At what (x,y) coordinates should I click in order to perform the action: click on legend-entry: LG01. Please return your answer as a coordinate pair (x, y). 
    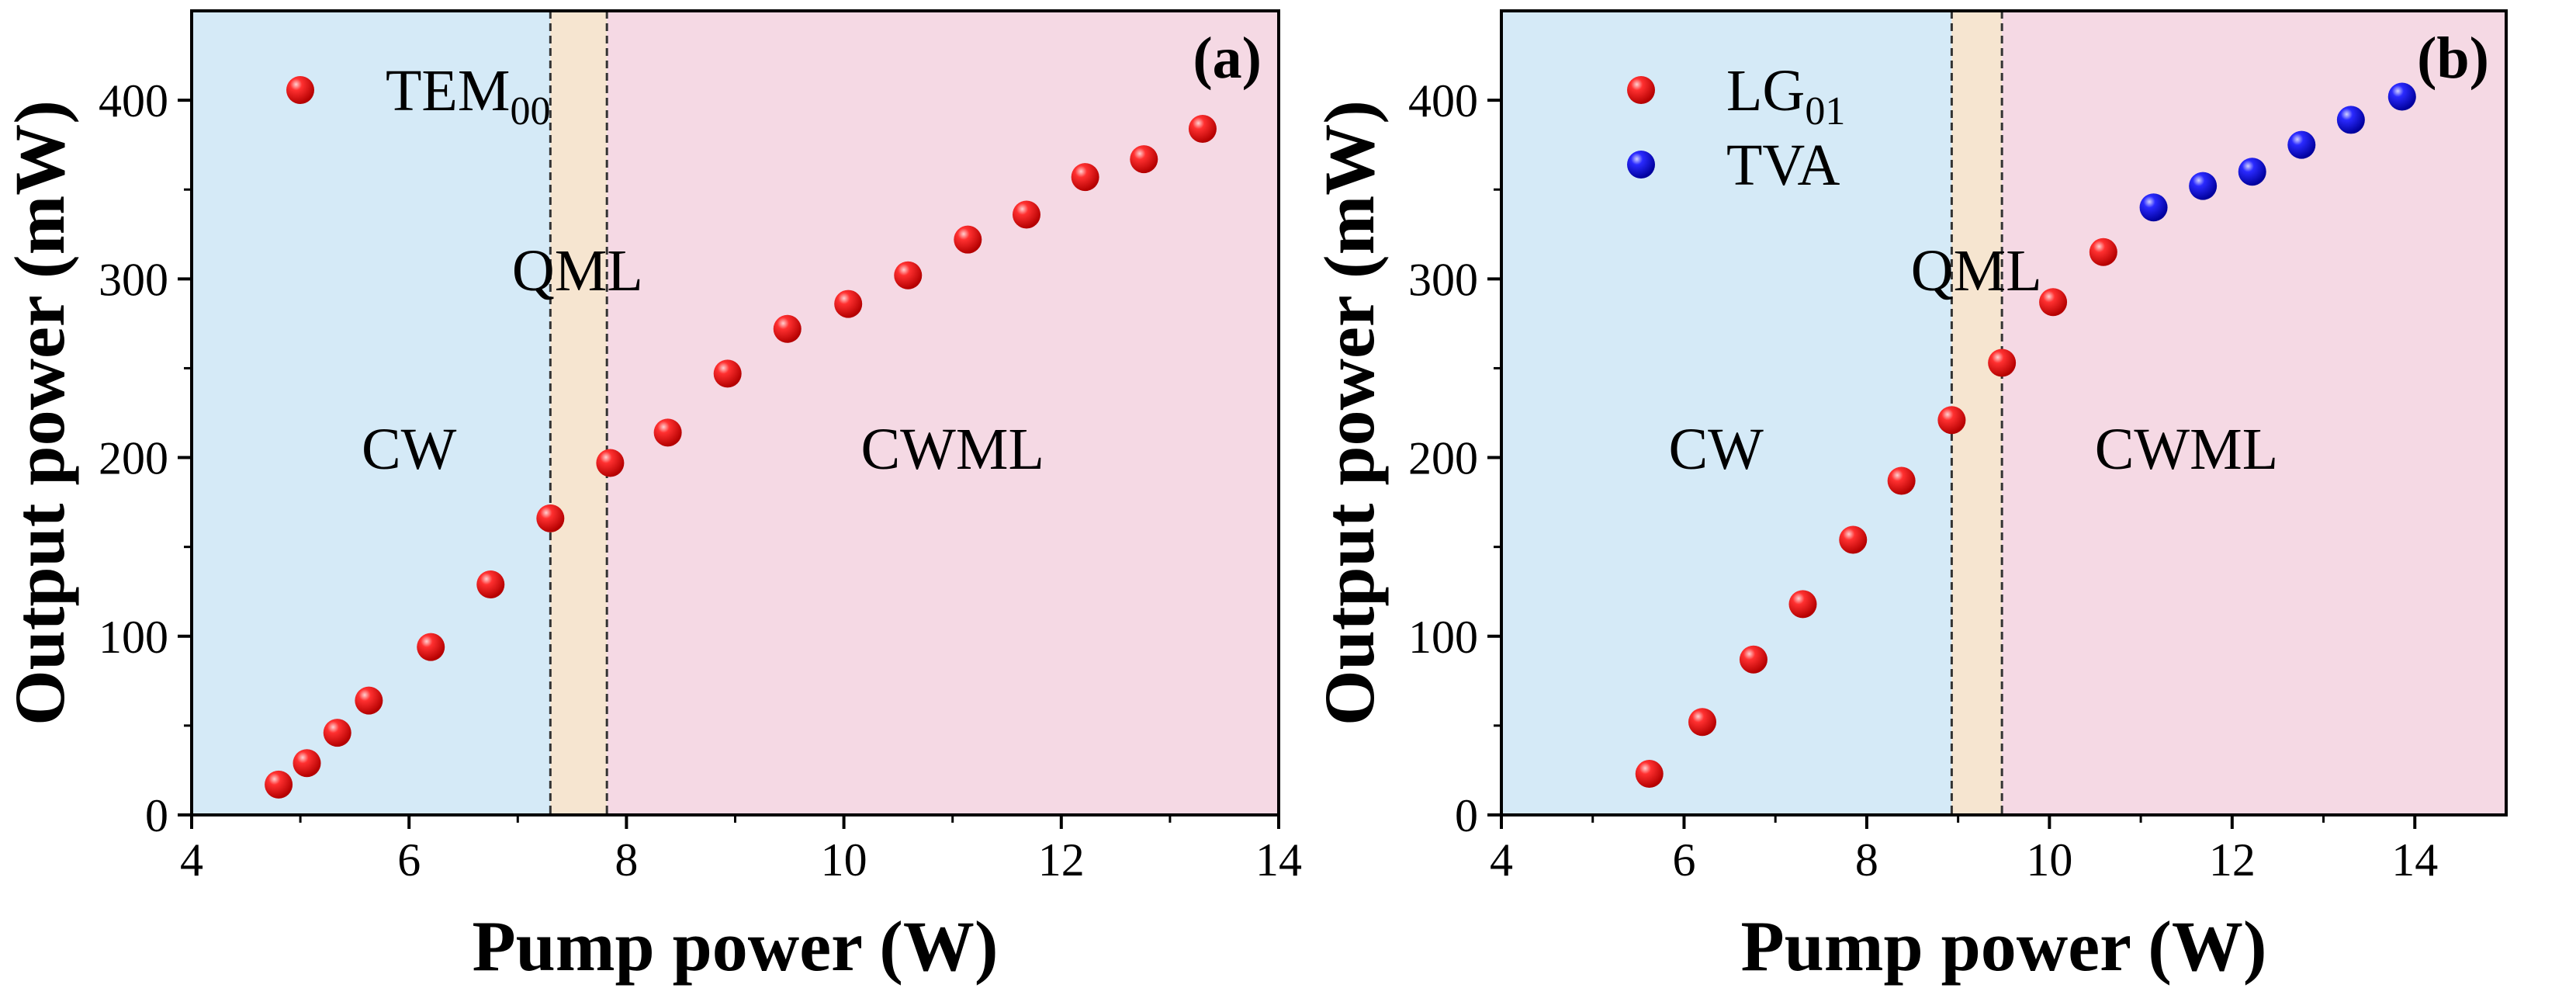
    Looking at the image, I should click on (1785, 95).